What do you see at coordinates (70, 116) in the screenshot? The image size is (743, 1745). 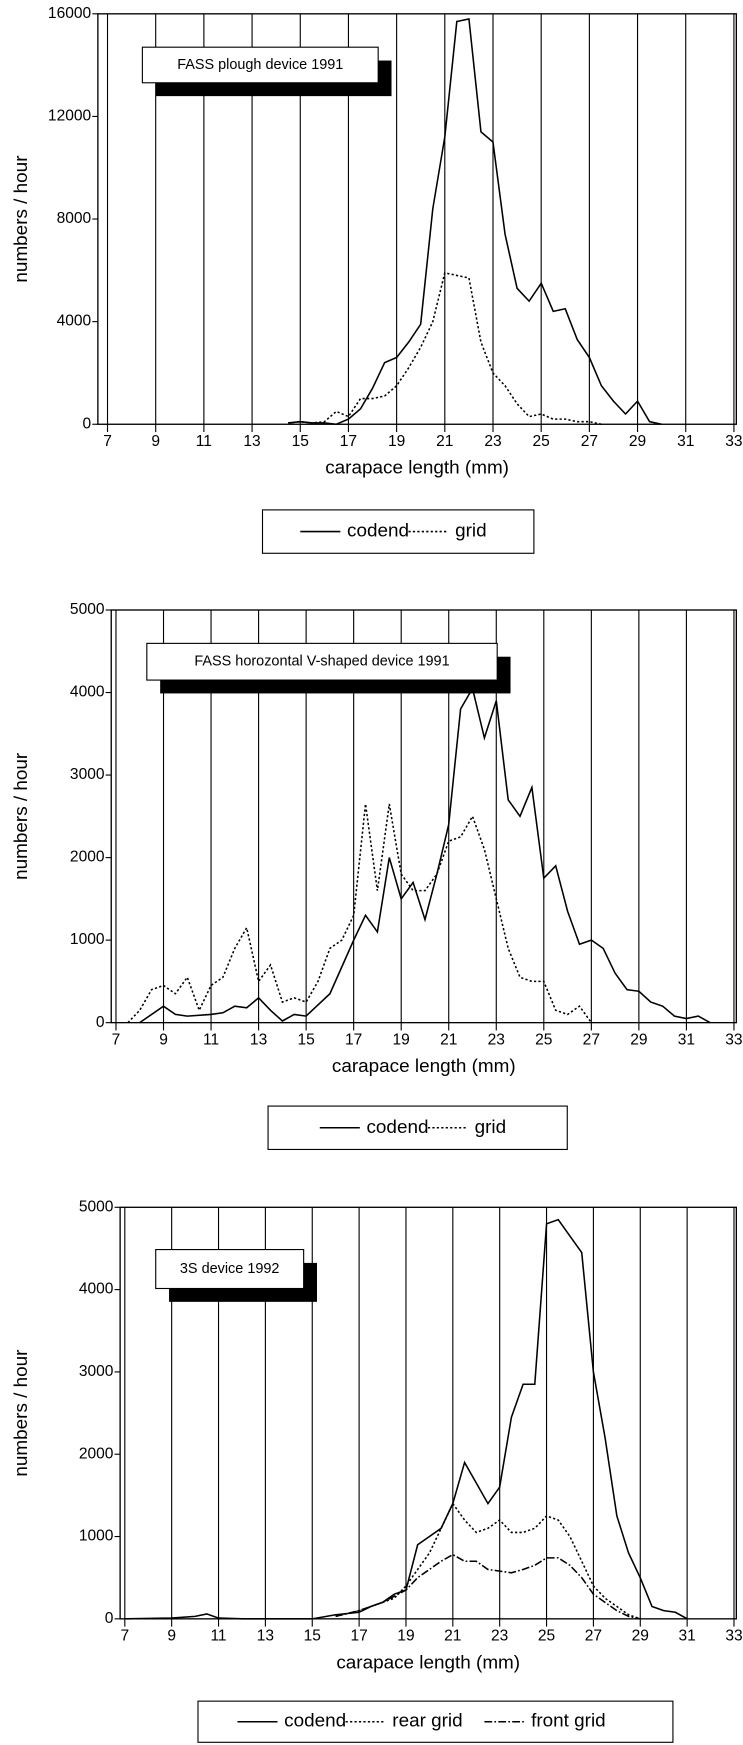 I see `y-tick-label: 12000` at bounding box center [70, 116].